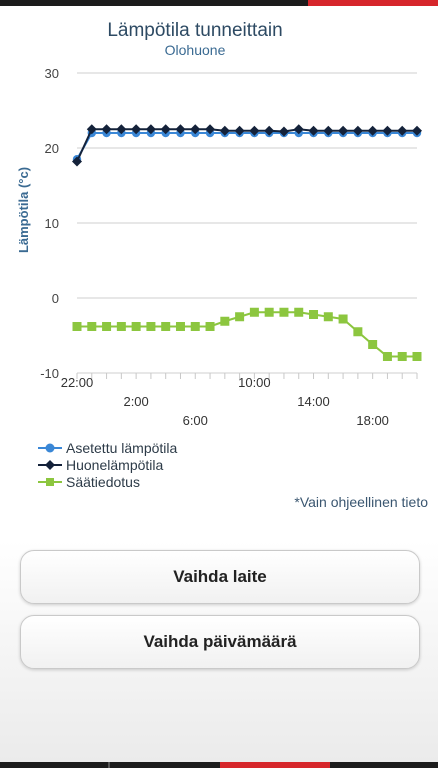 The height and width of the screenshot is (768, 438). What do you see at coordinates (122, 448) in the screenshot?
I see `legend-label-setpoint: Asetettu lämpötila` at bounding box center [122, 448].